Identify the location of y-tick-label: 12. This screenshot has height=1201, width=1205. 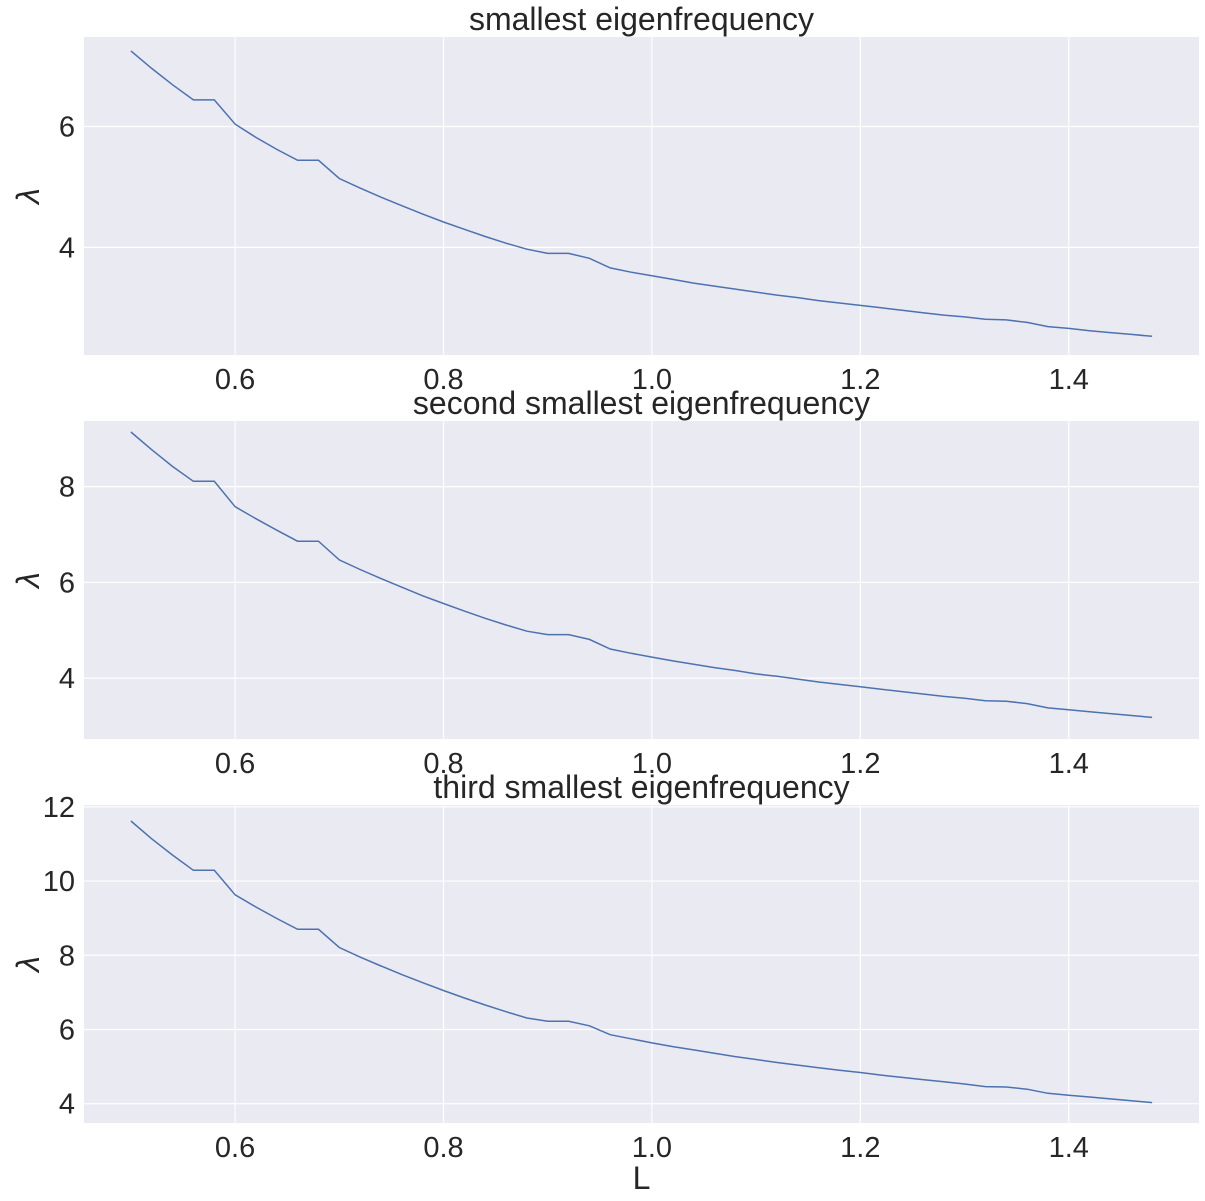
(59, 808).